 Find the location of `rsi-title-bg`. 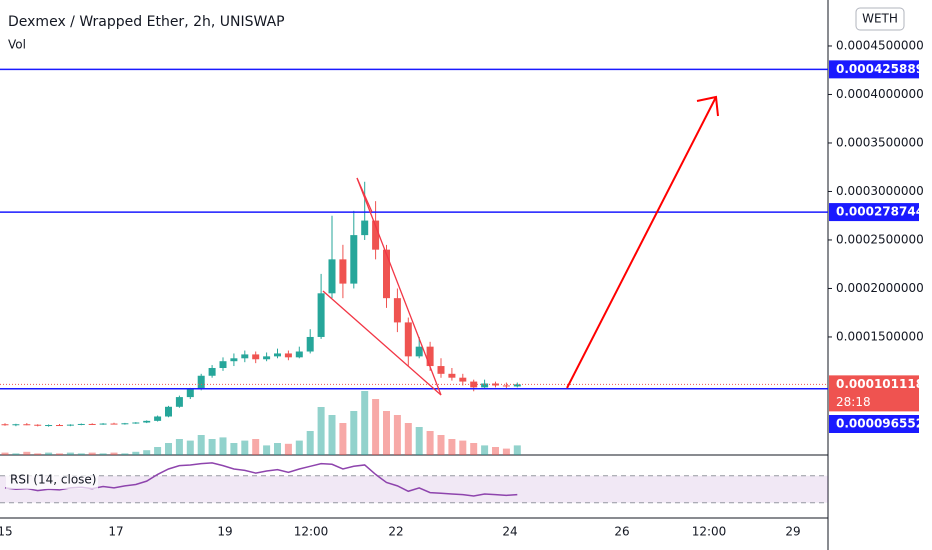

rsi-title-bg is located at coordinates (52, 480).